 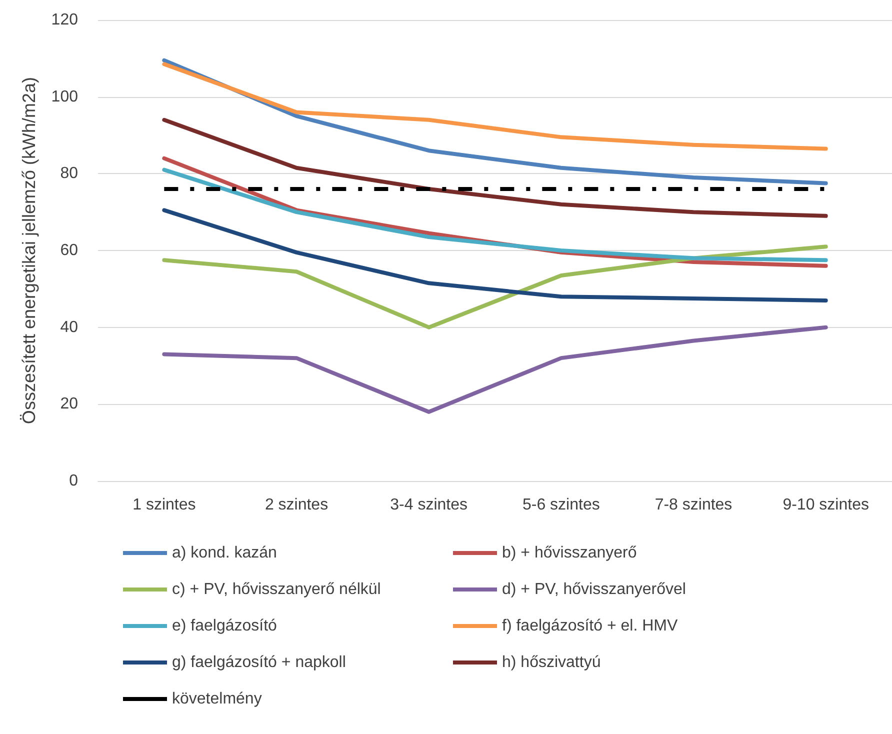 I want to click on y-tick-label: 60, so click(x=69, y=250).